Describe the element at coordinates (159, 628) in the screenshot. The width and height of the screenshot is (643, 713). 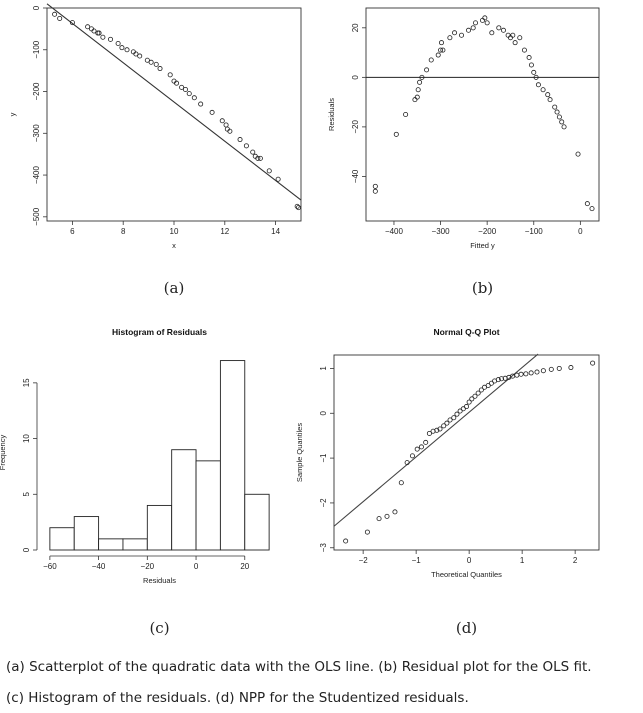
I see `panel-c-panel-label: (c)` at that location.